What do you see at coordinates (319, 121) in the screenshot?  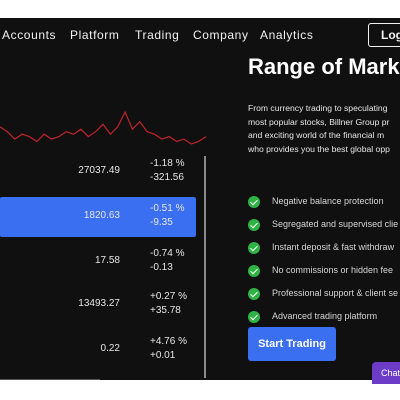 I see `intro-line: most popular stocks, Billner Group pr` at bounding box center [319, 121].